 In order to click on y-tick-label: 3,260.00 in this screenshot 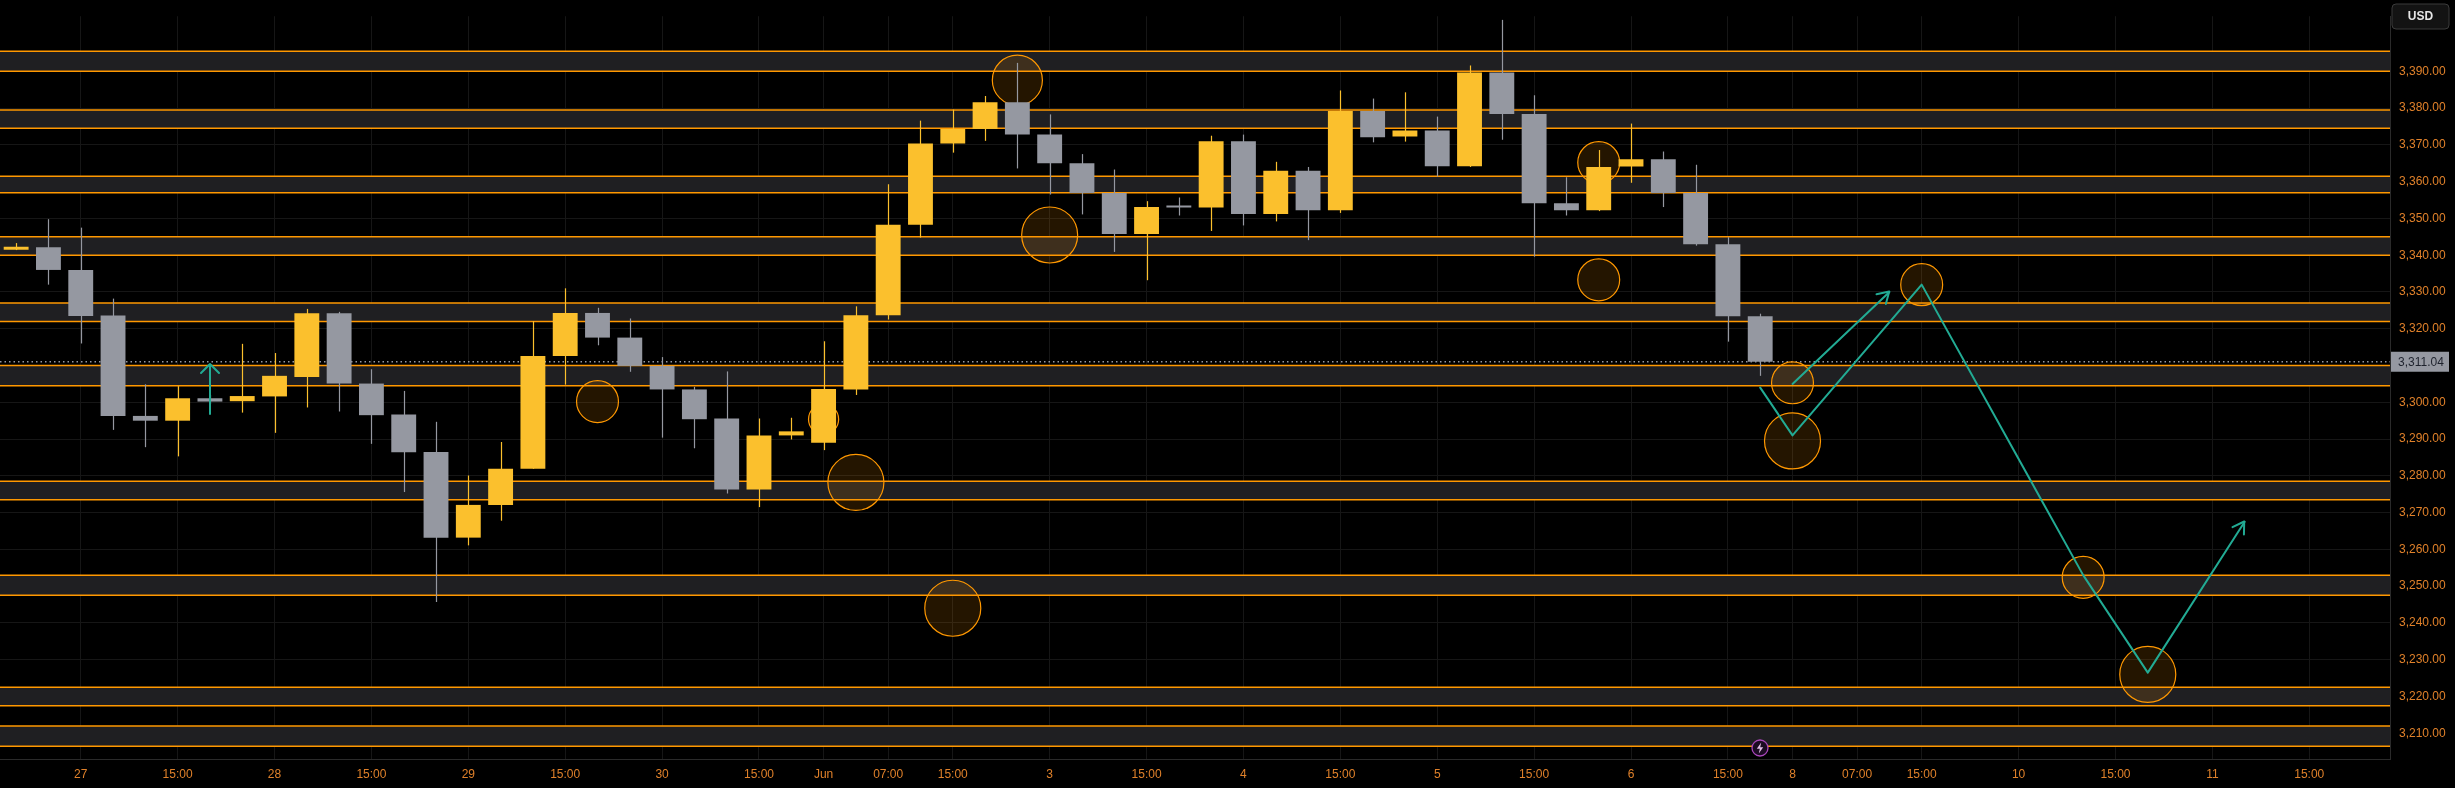, I will do `click(2423, 548)`.